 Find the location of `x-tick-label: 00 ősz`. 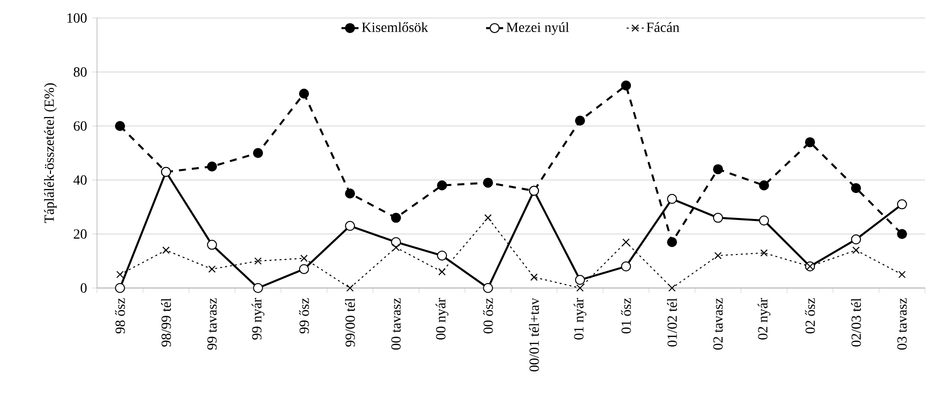

x-tick-label: 00 ősz is located at coordinates (488, 316).